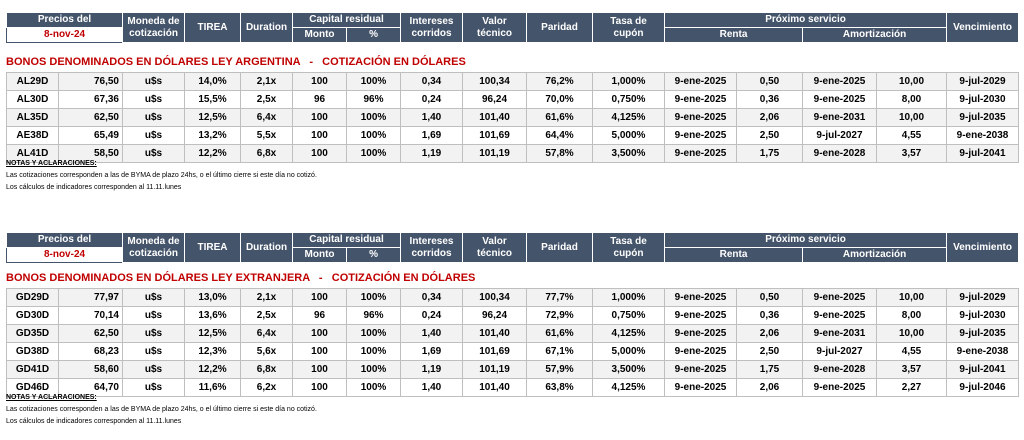 The image size is (1024, 440). I want to click on cell-amort-fecha: 9-ene-2031, so click(839, 333).